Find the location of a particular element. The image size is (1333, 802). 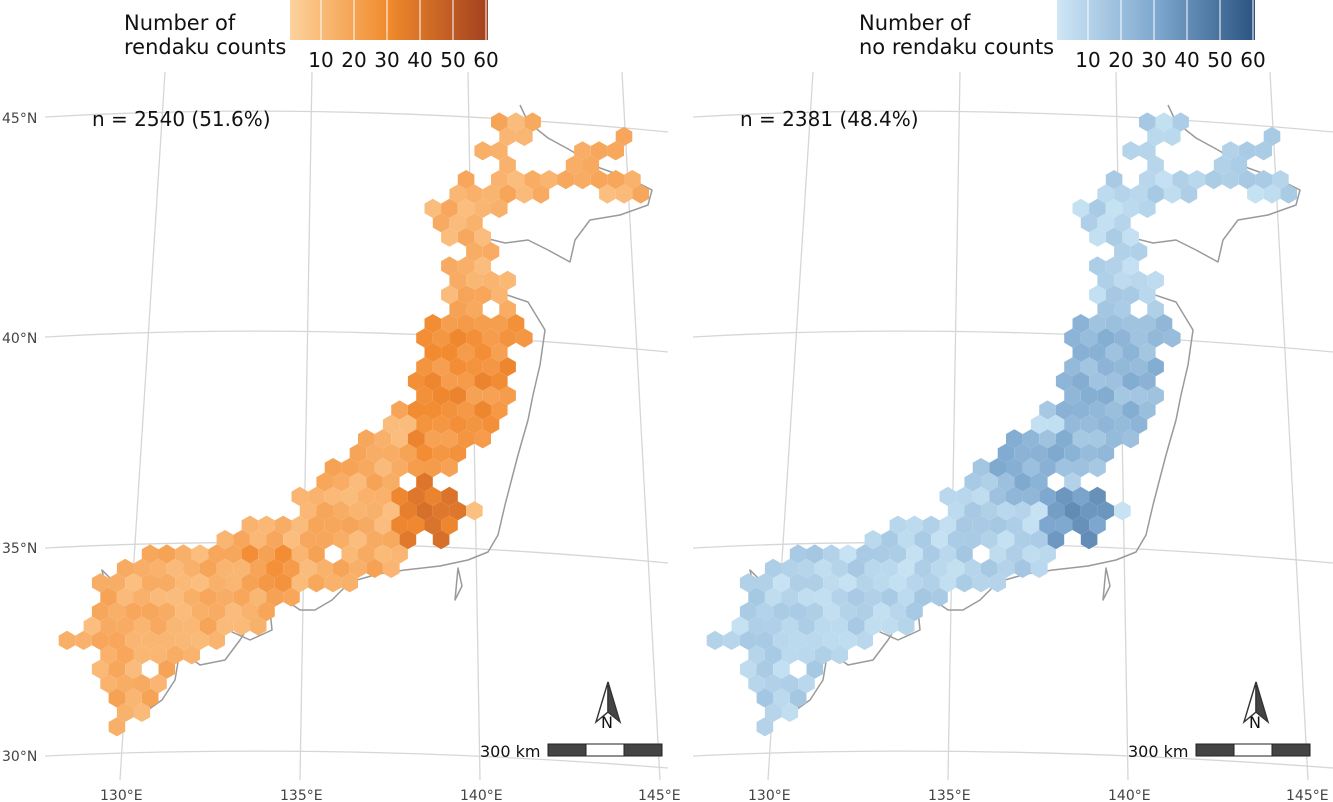

legend-tick-label: 60 is located at coordinates (485, 60).